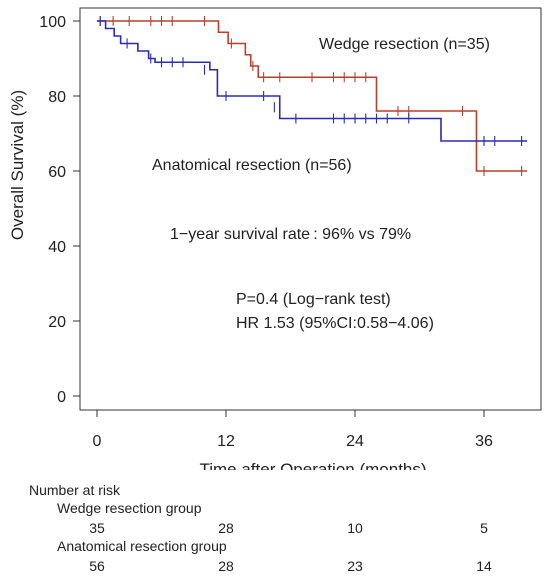 The image size is (550, 581). I want to click on y-tick-label: 60, so click(57, 172).